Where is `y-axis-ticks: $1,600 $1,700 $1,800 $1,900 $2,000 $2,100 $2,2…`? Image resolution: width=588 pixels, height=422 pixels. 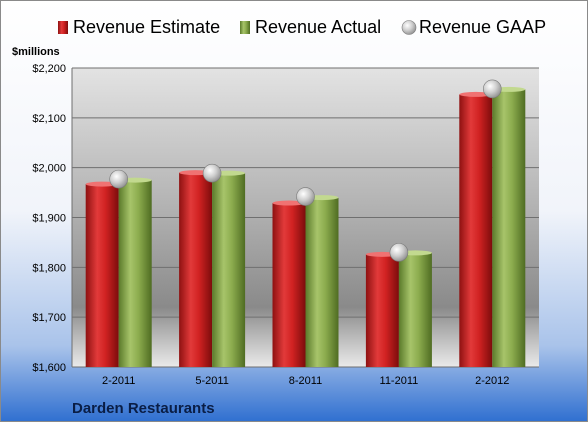 y-axis-ticks: $1,600 $1,700 $1,800 $1,900 $2,000 $2,100 $2,2… is located at coordinates (49, 218).